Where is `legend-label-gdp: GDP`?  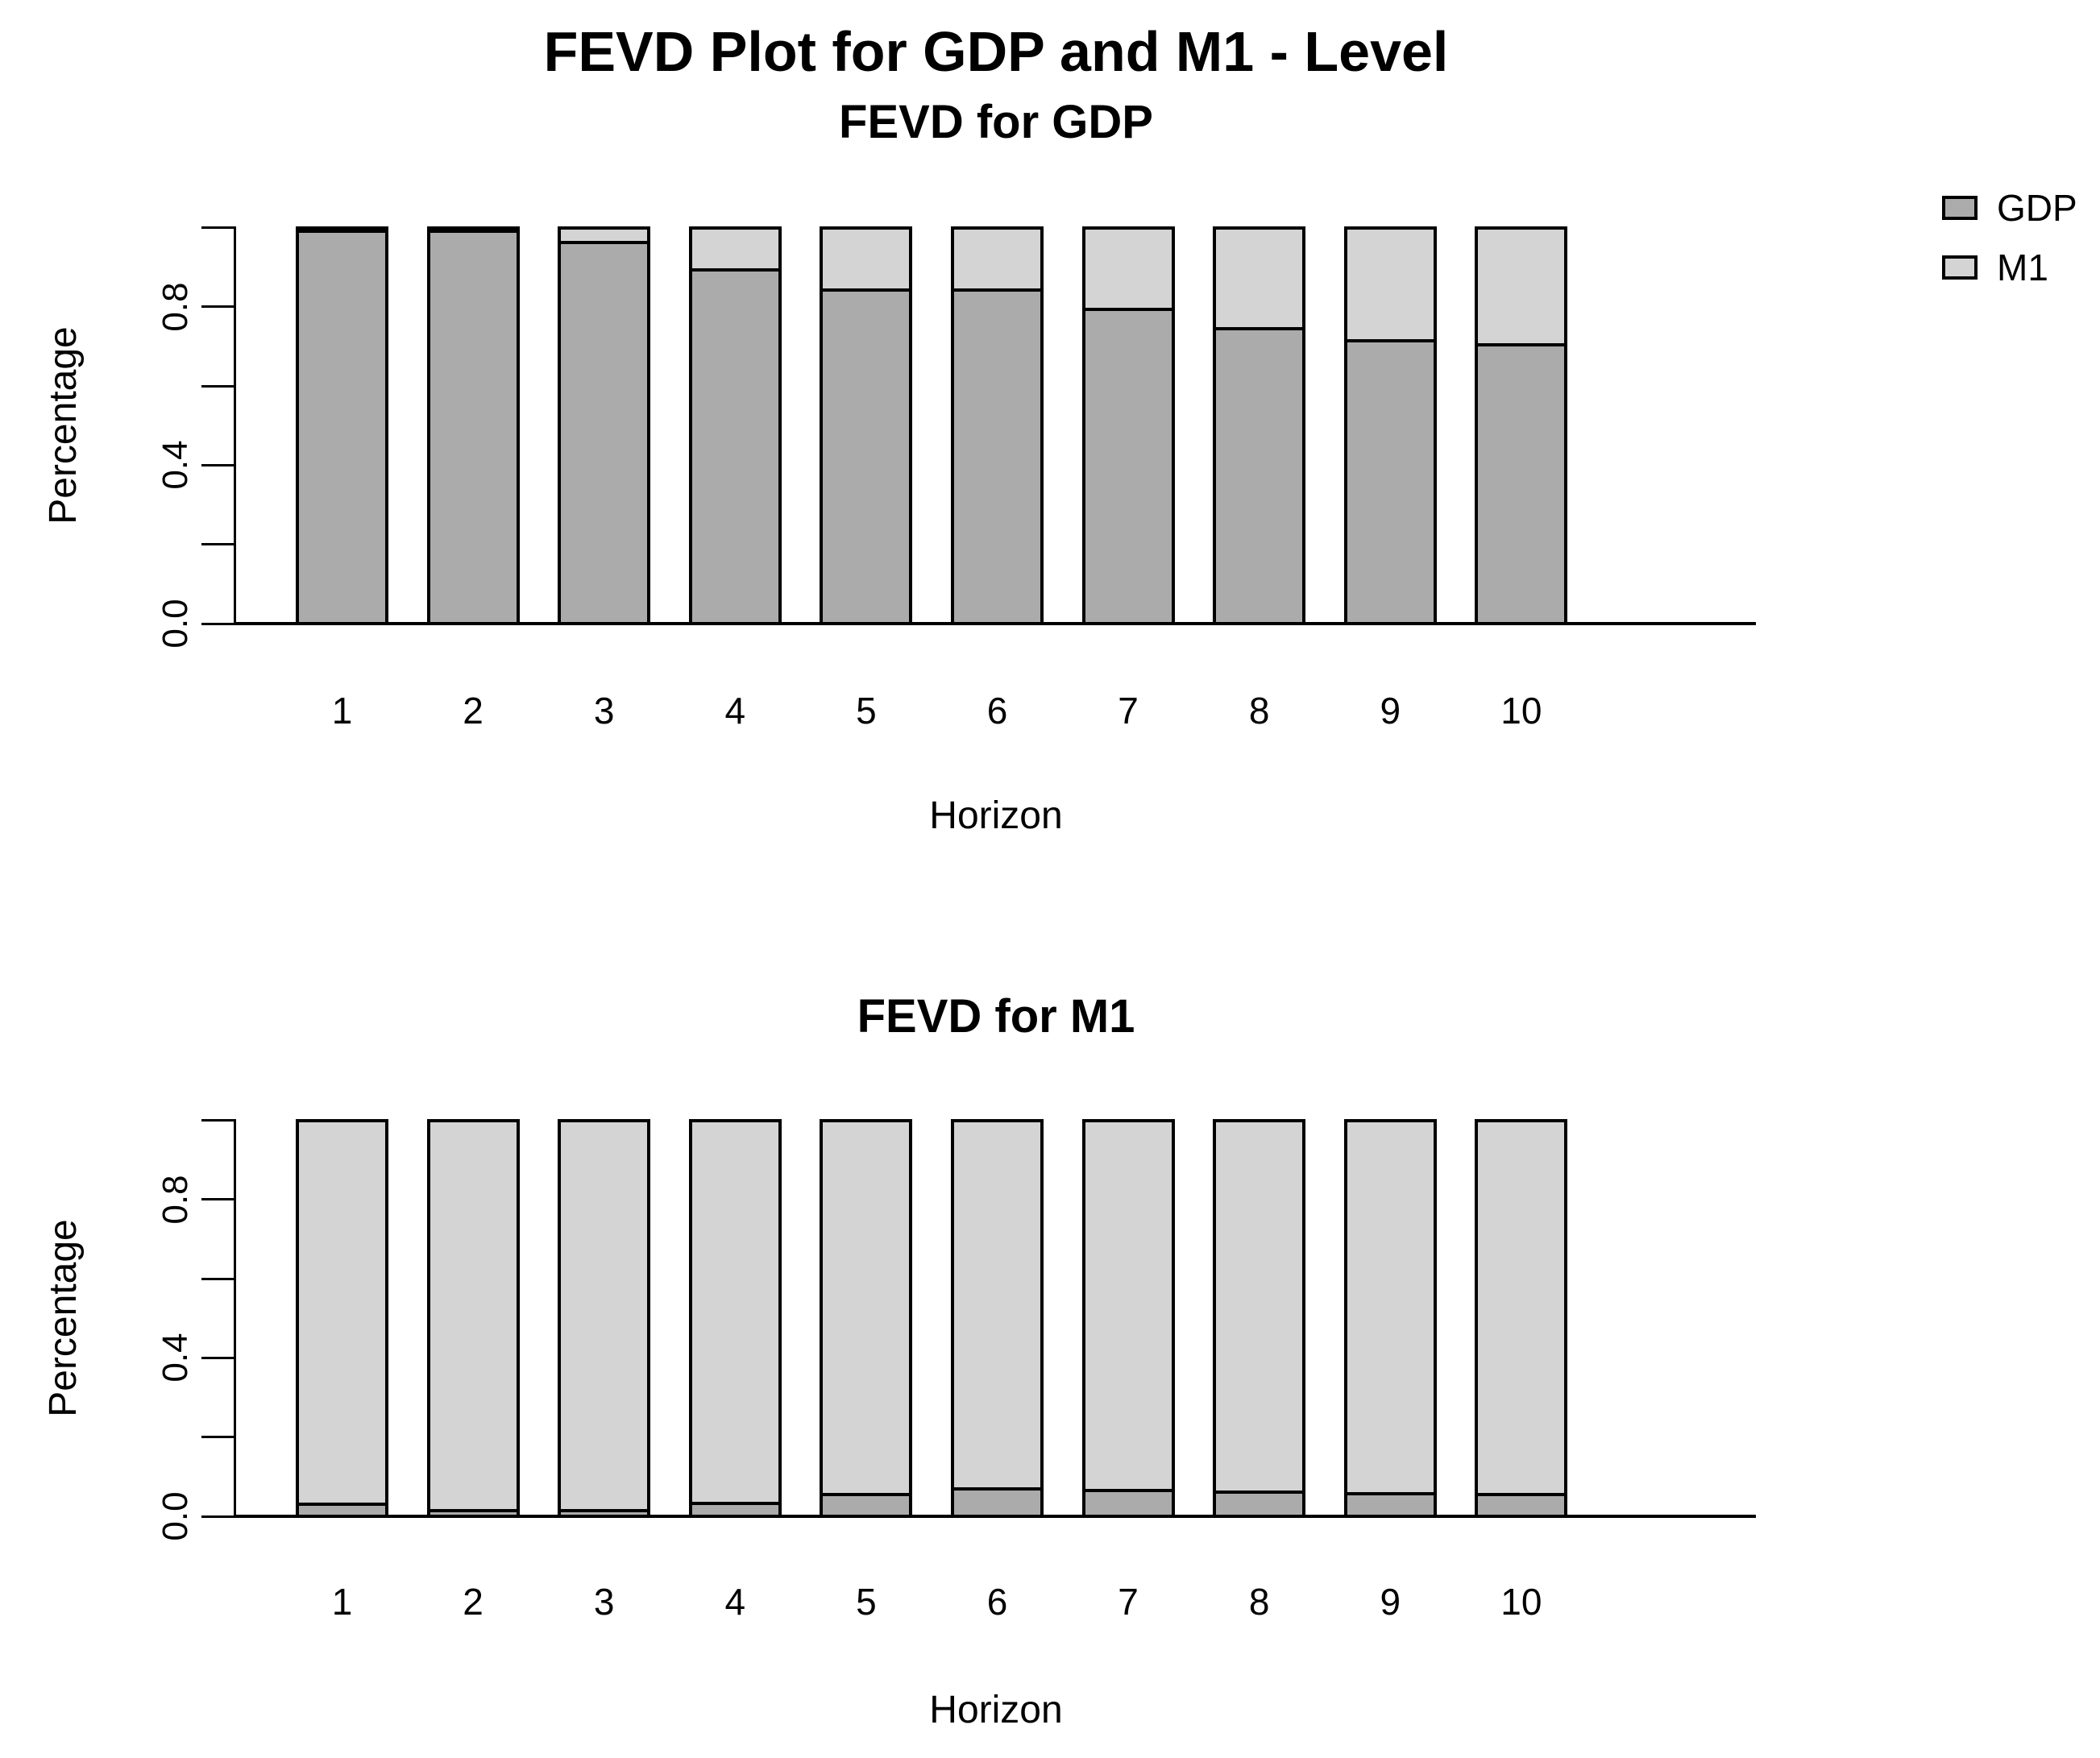
legend-label-gdp: GDP is located at coordinates (2037, 208).